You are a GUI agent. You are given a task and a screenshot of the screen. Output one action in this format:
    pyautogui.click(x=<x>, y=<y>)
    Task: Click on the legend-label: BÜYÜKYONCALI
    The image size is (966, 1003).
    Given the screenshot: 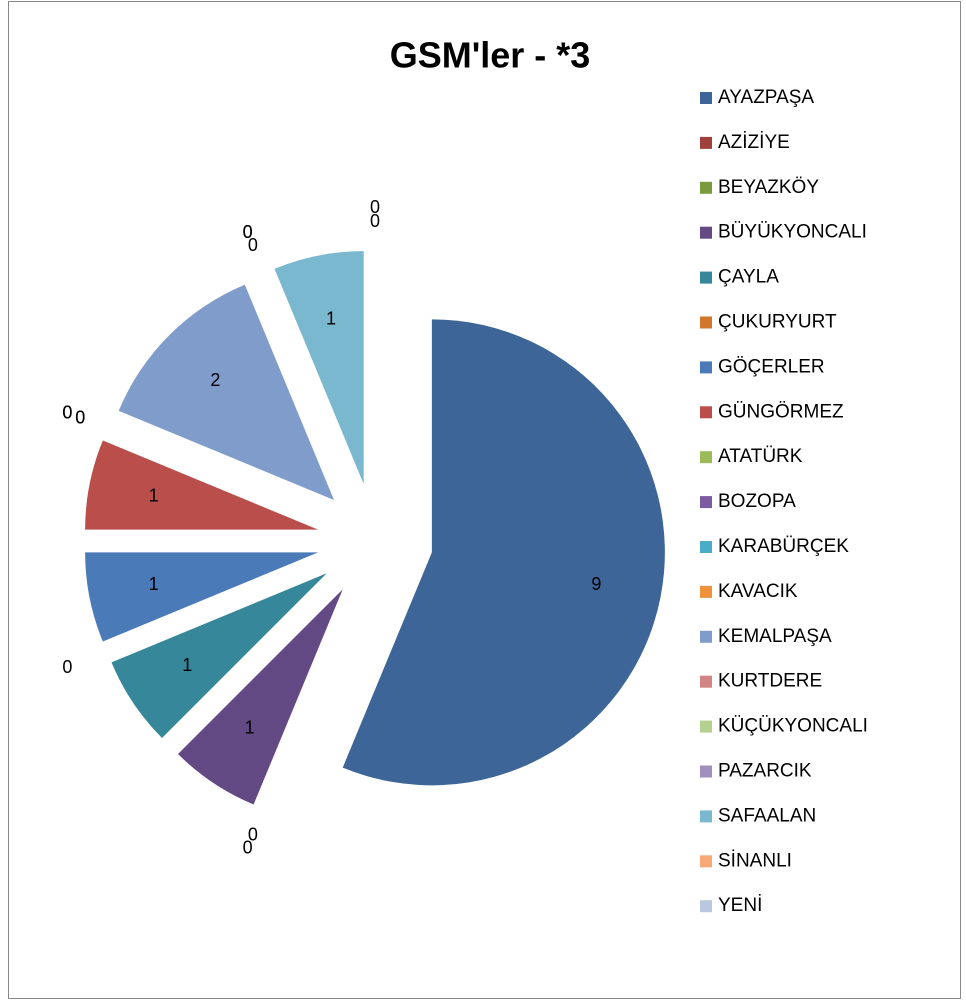 What is the action you would take?
    pyautogui.click(x=792, y=232)
    